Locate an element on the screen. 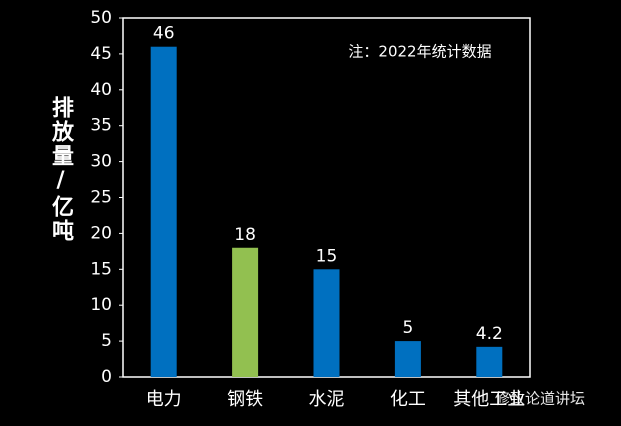 This screenshot has height=426, width=621. y-tick-label: 50 is located at coordinates (101, 18).